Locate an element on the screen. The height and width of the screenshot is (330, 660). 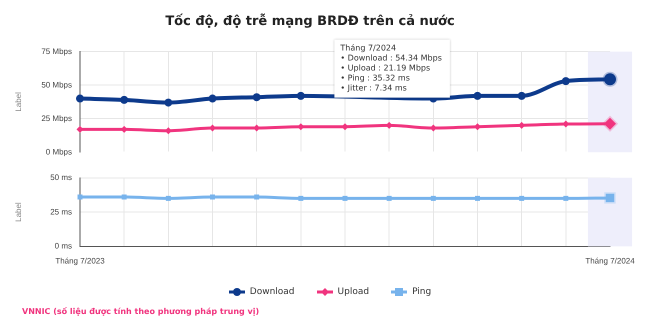
legend-label: Upload is located at coordinates (354, 292).